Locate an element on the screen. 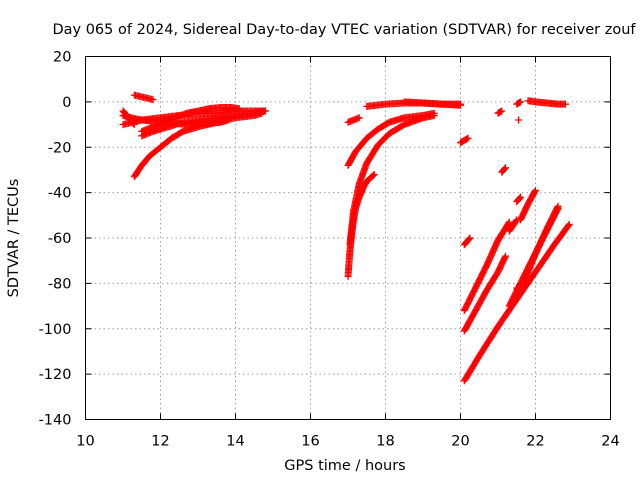  x-tick-label: 10 is located at coordinates (85, 442).